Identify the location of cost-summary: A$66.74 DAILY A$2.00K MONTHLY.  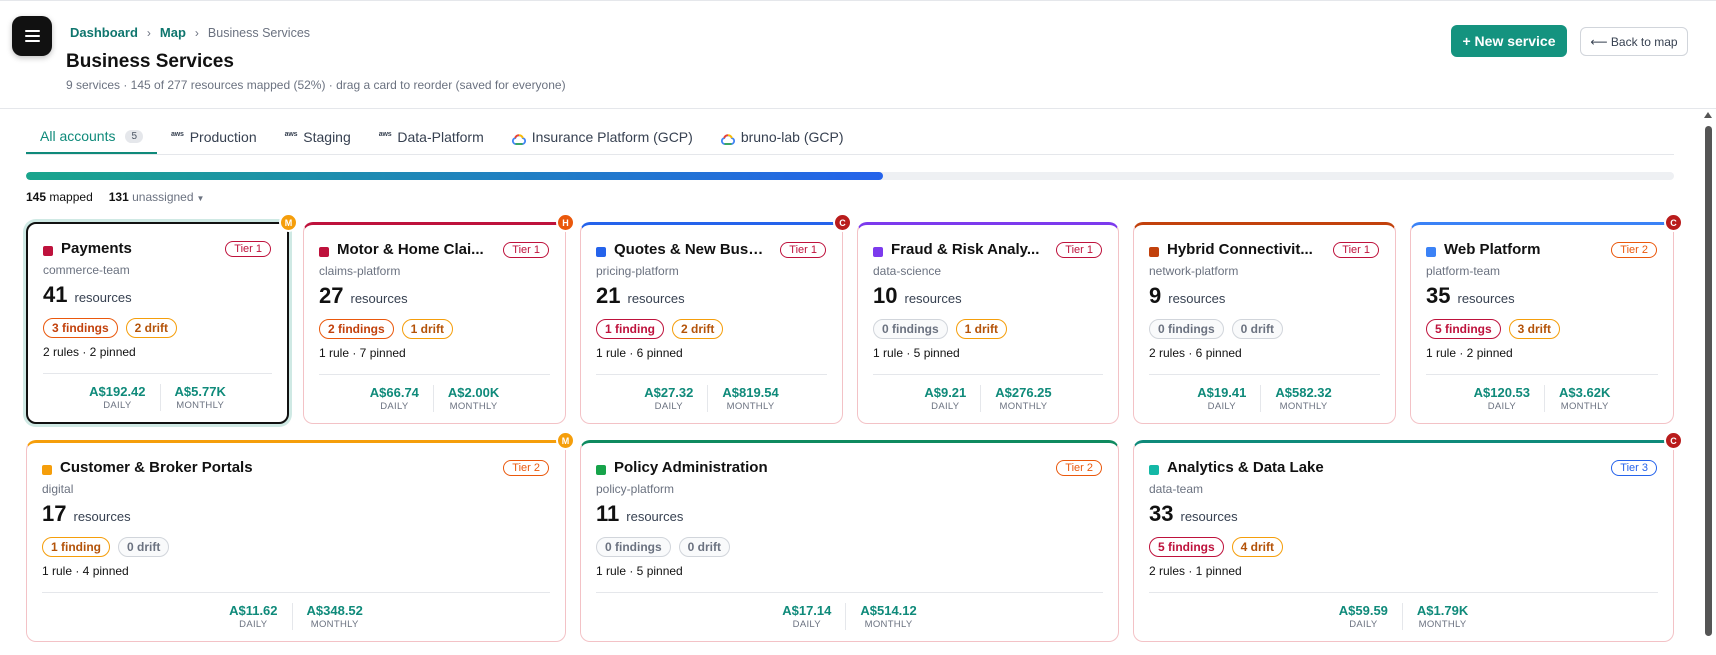
(434, 398).